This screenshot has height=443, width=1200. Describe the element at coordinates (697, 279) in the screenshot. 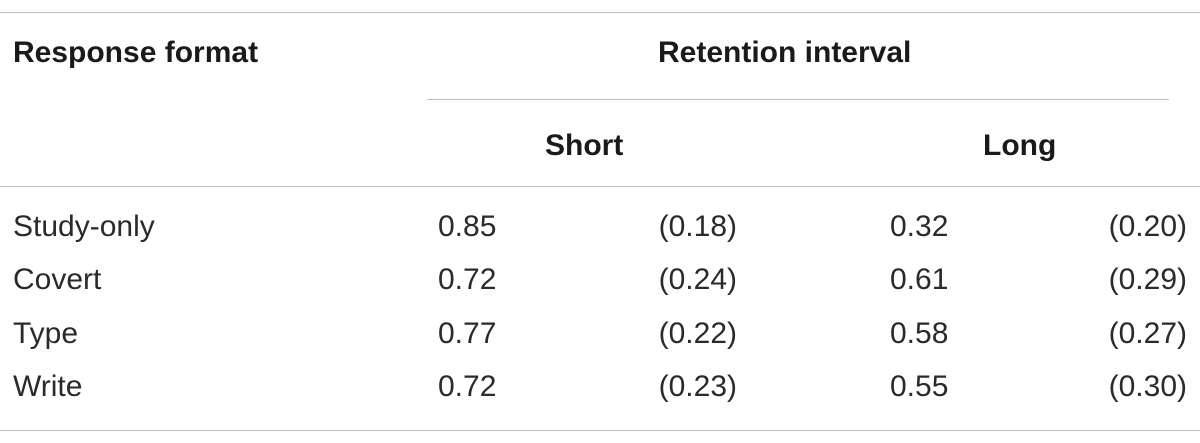

I see `short-sd-cell: (0.24)` at that location.